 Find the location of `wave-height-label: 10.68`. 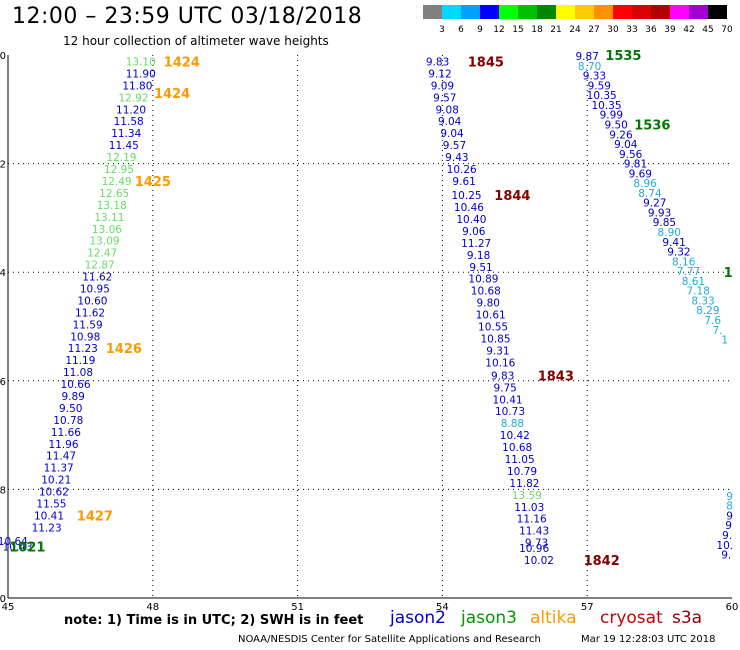

wave-height-label: 10.68 is located at coordinates (517, 448).